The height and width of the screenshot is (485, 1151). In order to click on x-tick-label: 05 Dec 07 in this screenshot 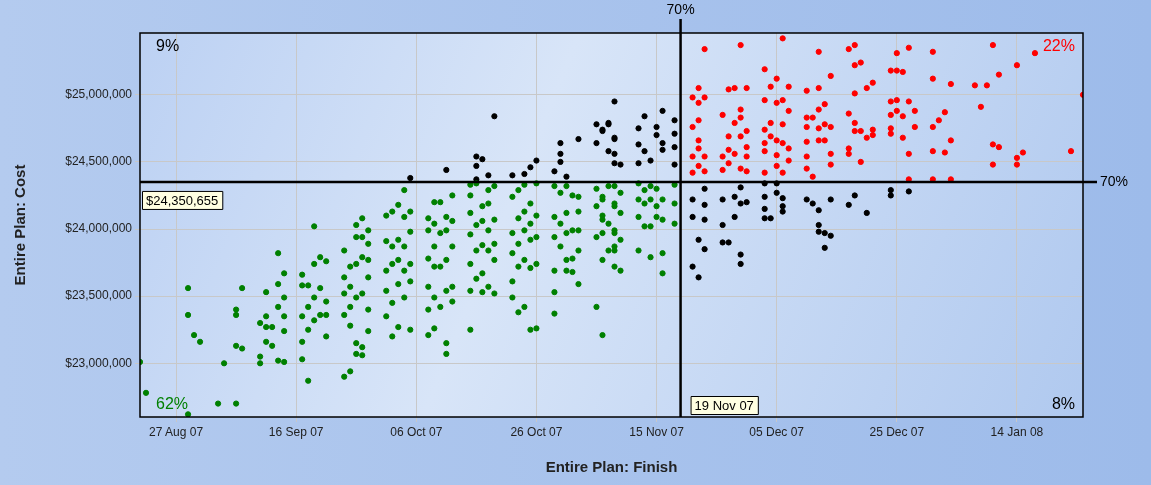, I will do `click(777, 431)`.